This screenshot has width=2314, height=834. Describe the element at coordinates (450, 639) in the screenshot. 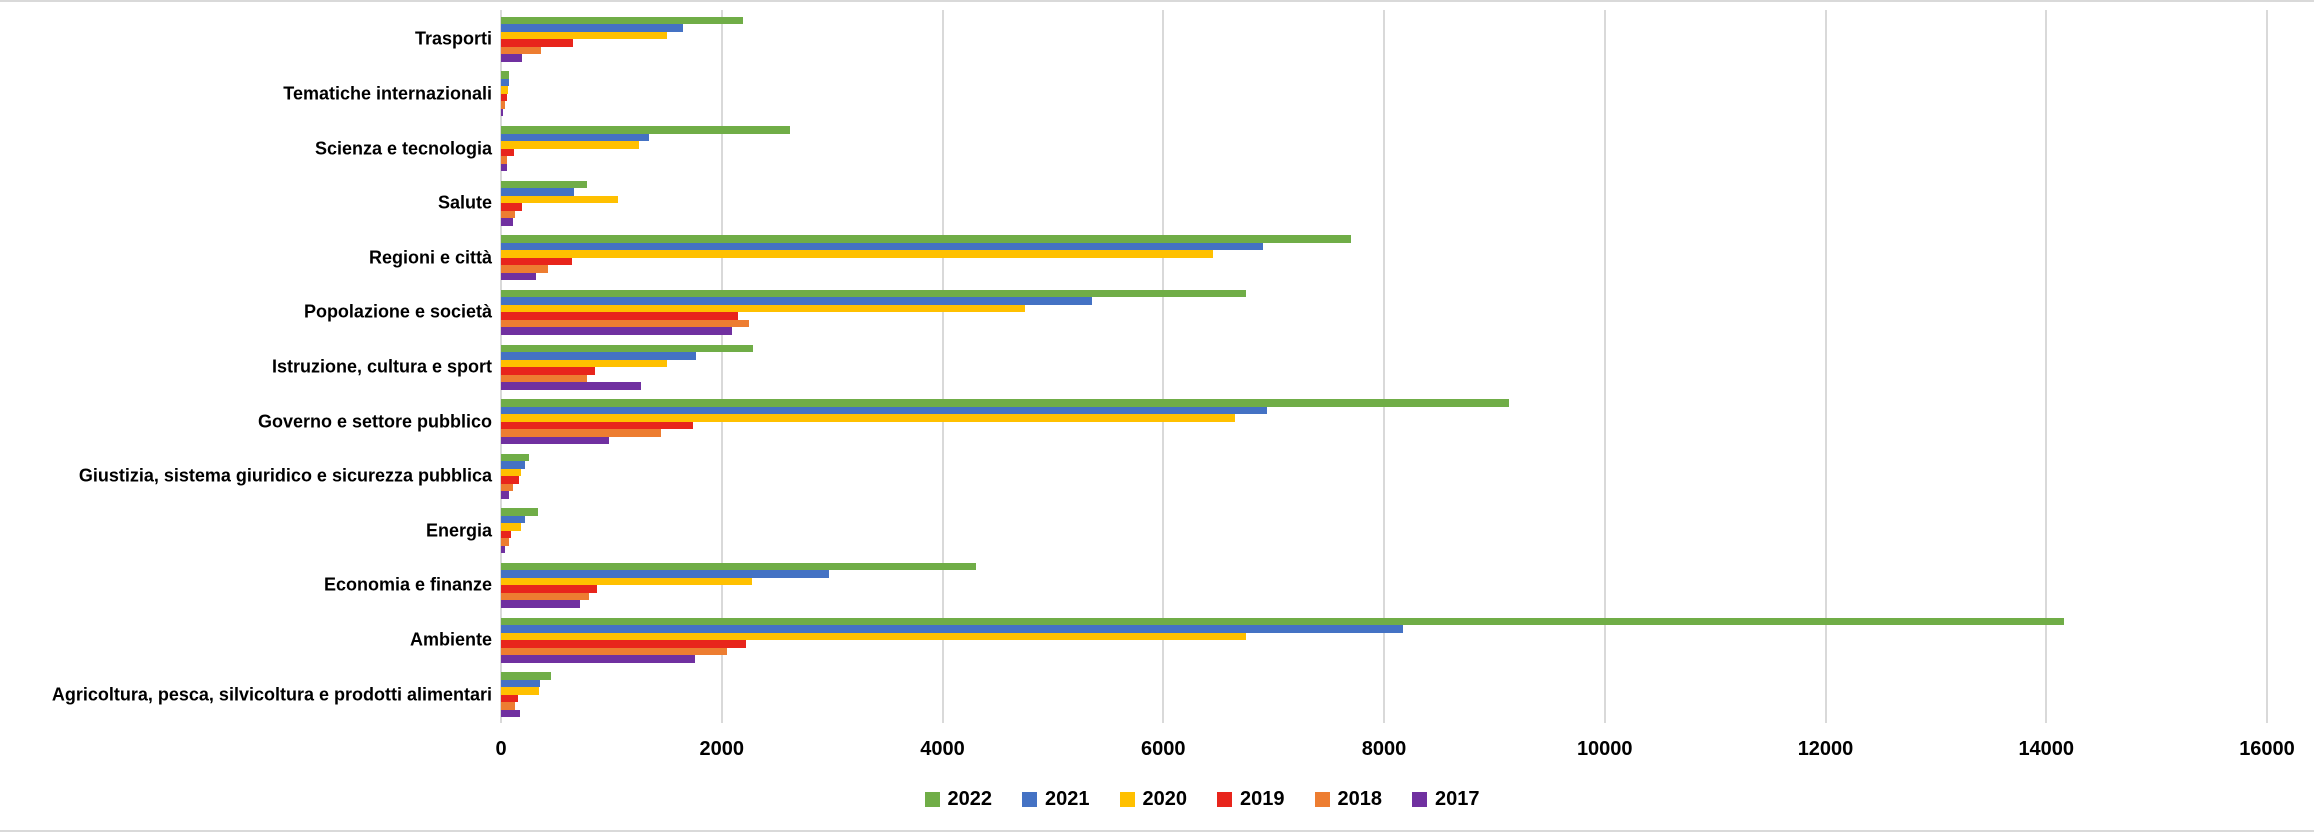

I see `category-label: Ambiente` at that location.